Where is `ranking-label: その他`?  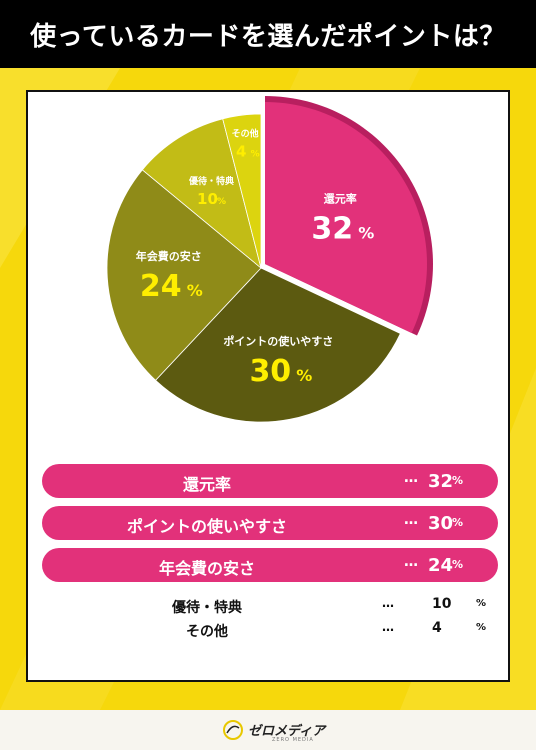
ranking-label: その他 is located at coordinates (207, 632).